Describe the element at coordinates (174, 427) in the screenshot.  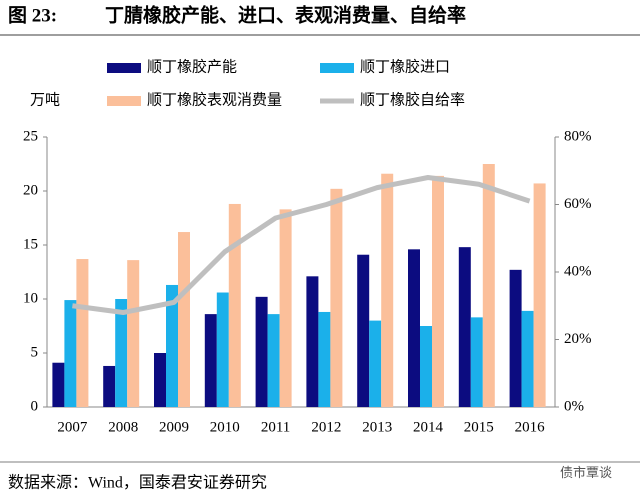
I see `x-tick-label: 2009` at that location.